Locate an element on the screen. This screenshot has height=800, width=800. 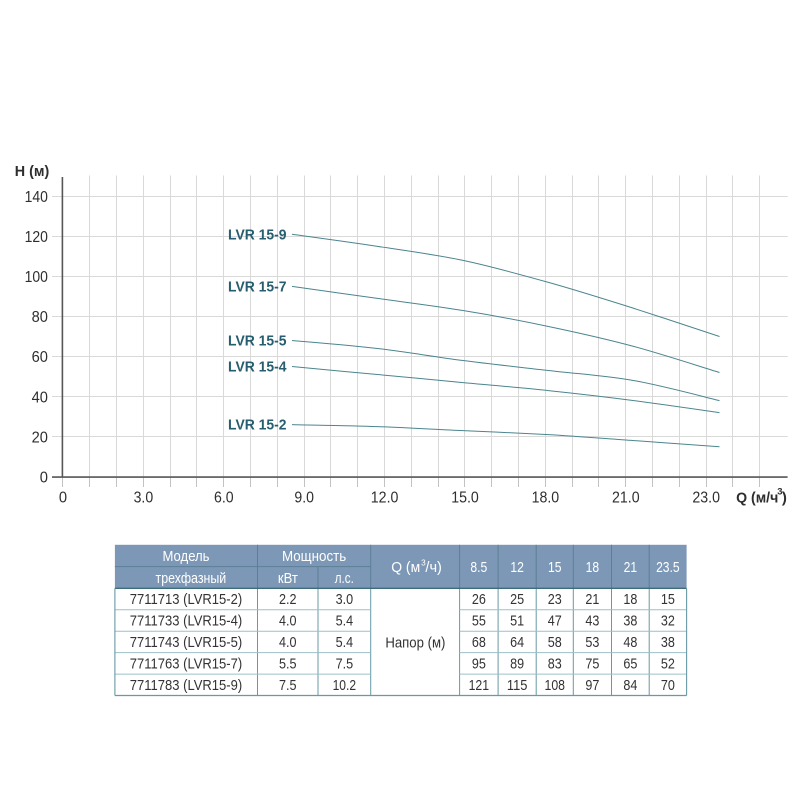
svg-text: 48 is located at coordinates (630, 643).